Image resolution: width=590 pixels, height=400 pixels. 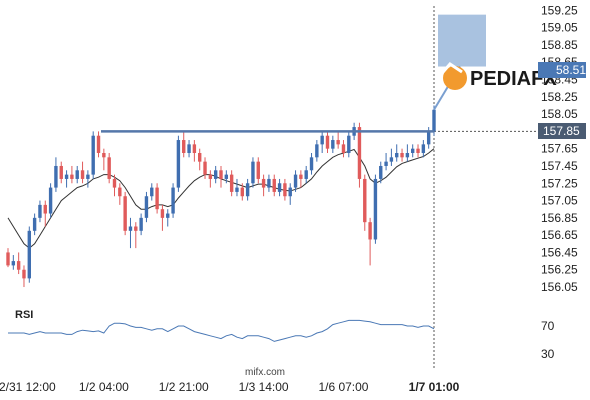 I want to click on resistance-line, so click(x=281, y=99).